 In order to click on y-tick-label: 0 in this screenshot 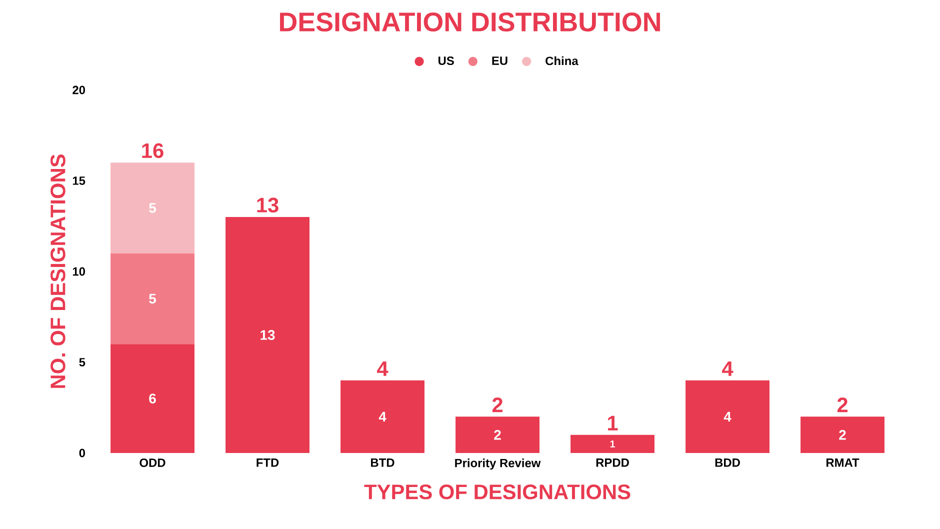, I will do `click(82, 453)`.